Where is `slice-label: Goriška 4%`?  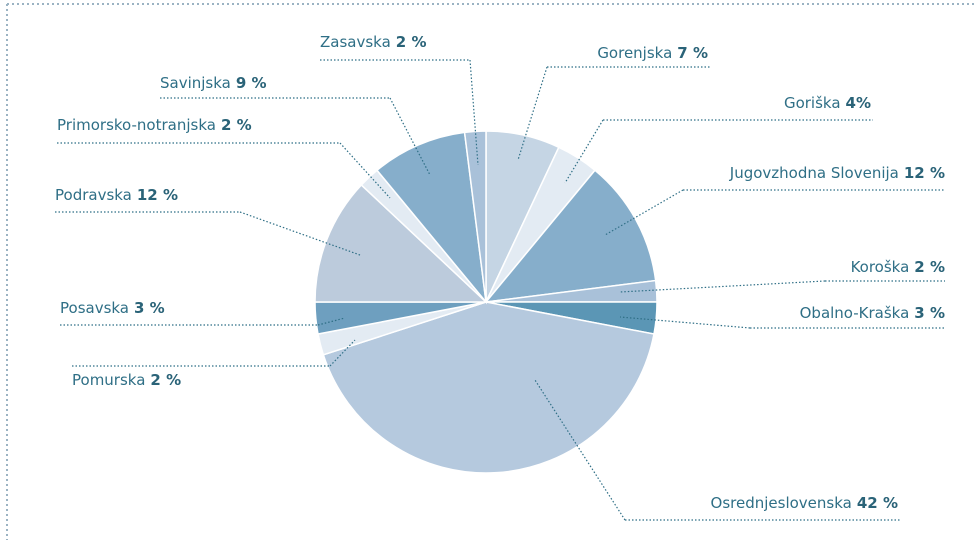
slice-label: Goriška 4% is located at coordinates (827, 103).